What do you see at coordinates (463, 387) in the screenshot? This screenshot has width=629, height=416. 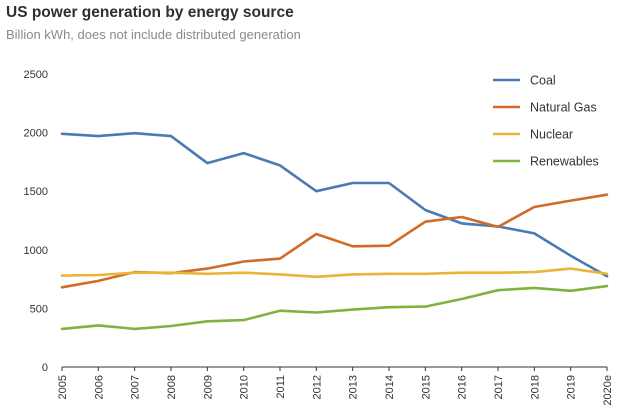 I see `x-tick-label: 2016` at bounding box center [463, 387].